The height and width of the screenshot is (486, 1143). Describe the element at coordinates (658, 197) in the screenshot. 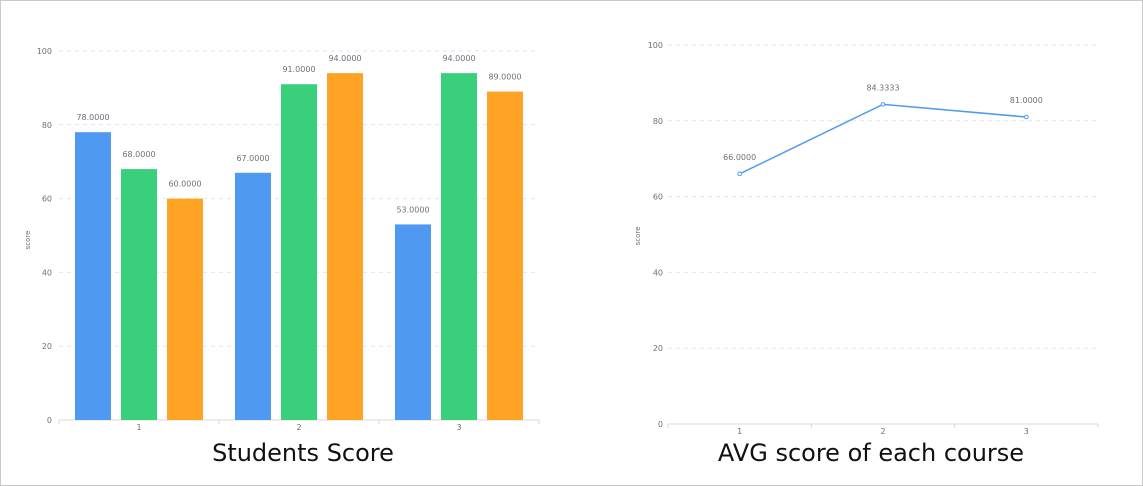

I see `line-chart-y-tick-label: 60` at that location.